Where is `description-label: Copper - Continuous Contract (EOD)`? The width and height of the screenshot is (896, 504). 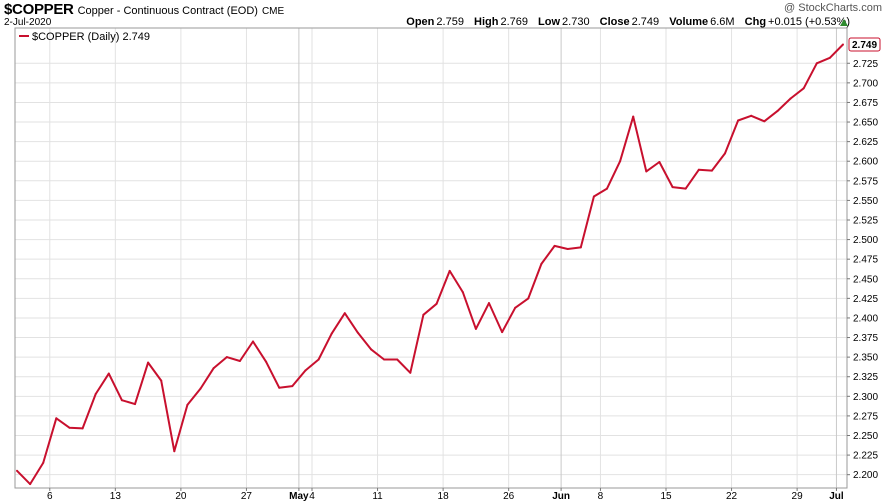 description-label: Copper - Continuous Contract (EOD) is located at coordinates (167, 11).